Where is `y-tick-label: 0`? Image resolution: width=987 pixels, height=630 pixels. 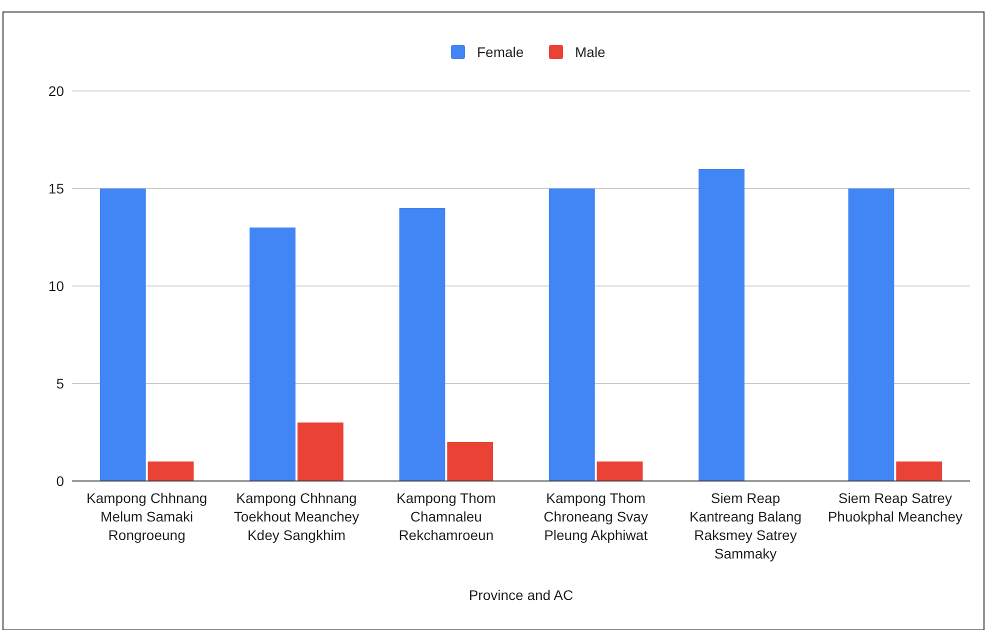 y-tick-label: 0 is located at coordinates (60, 480).